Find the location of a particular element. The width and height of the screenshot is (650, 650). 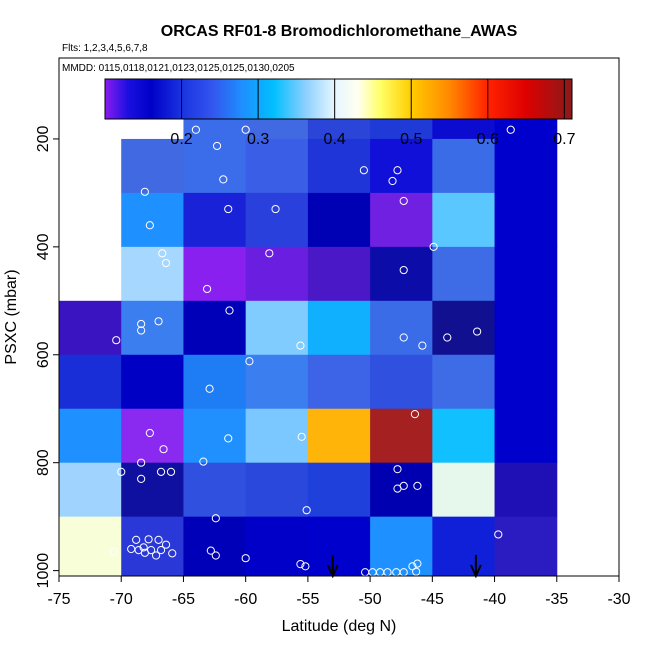

x-tick-label: -75 is located at coordinates (58, 599).